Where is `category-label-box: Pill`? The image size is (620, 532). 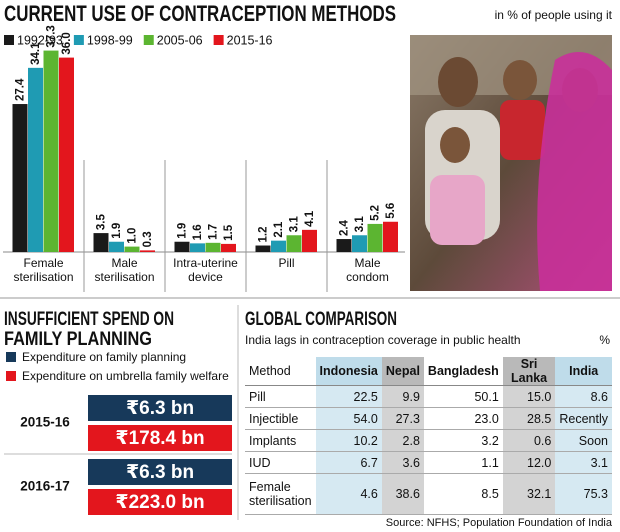
category-label-box: Pill is located at coordinates (286, 263).